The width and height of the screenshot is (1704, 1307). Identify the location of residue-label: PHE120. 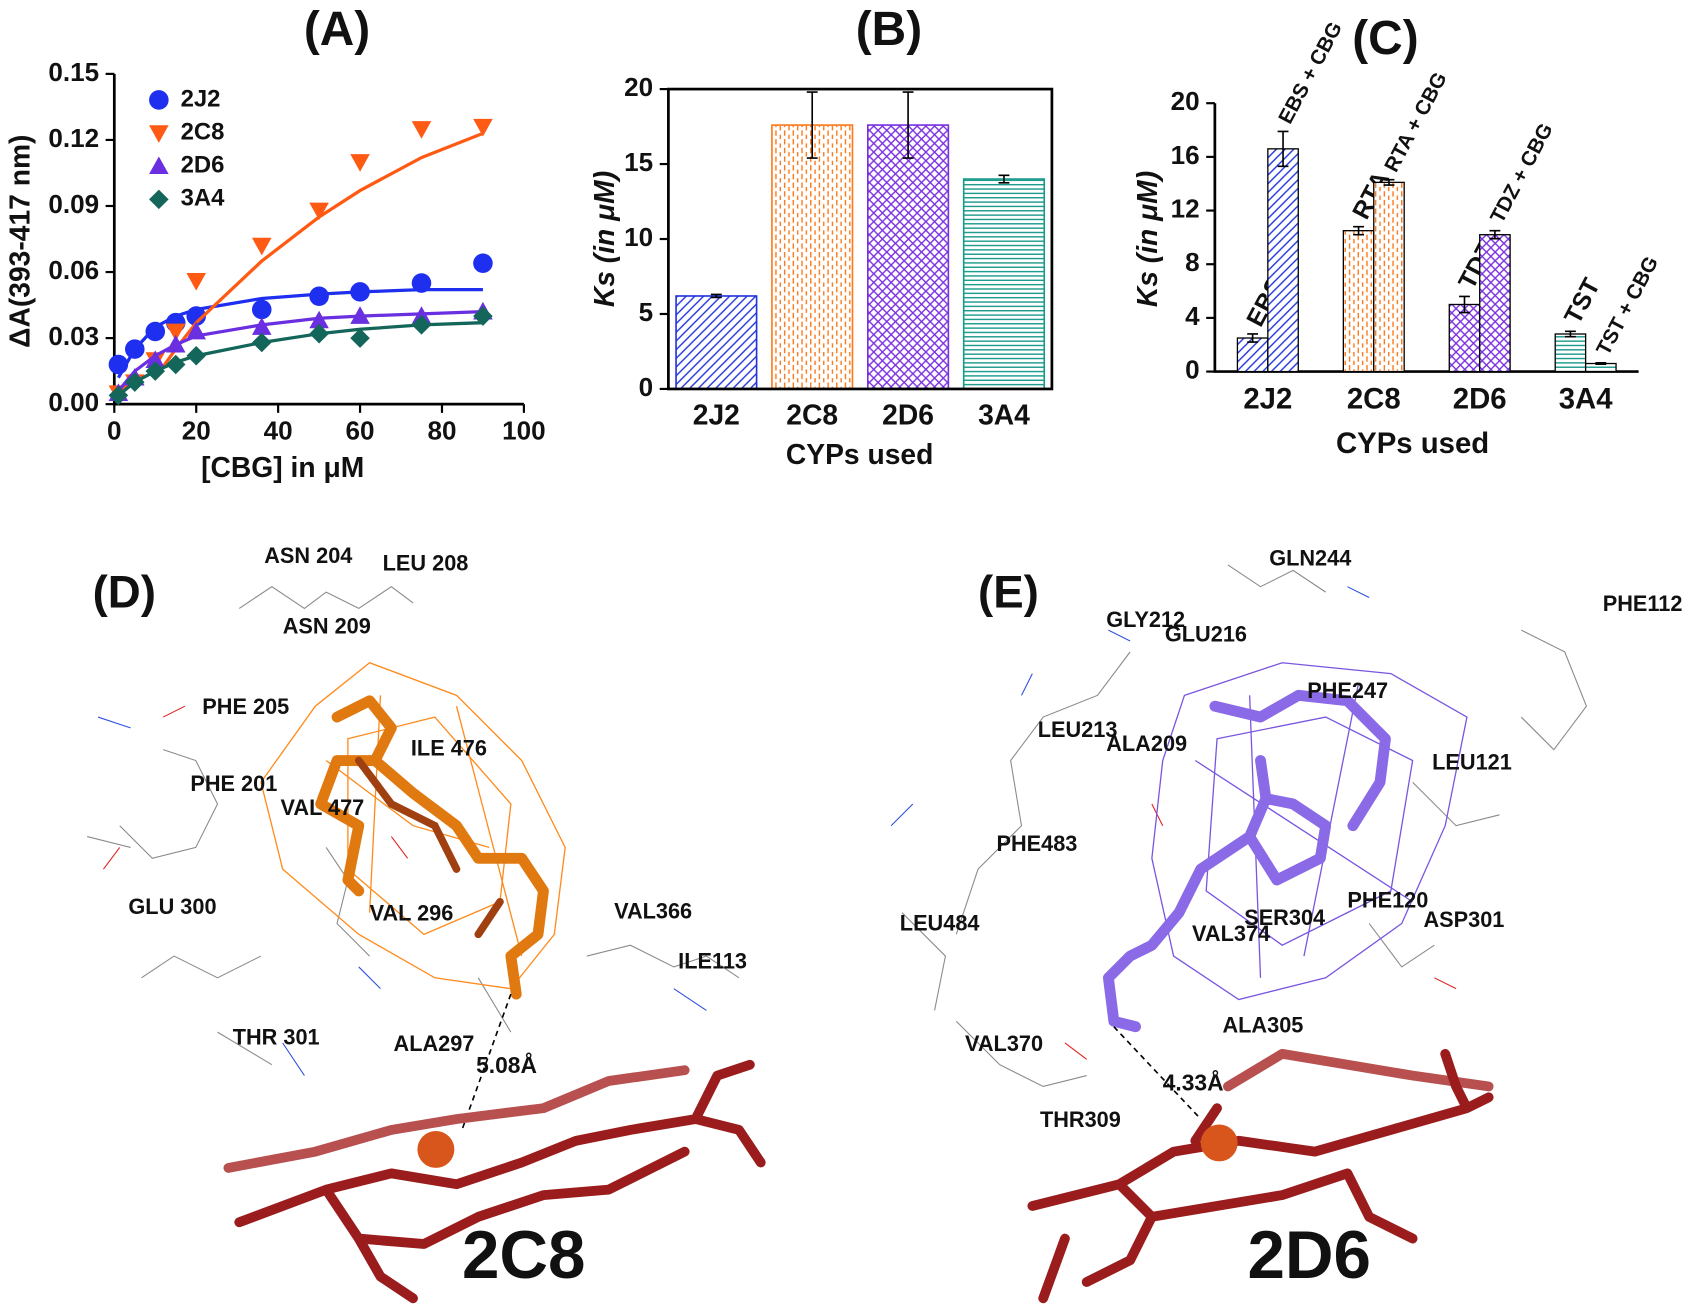
(1387, 899).